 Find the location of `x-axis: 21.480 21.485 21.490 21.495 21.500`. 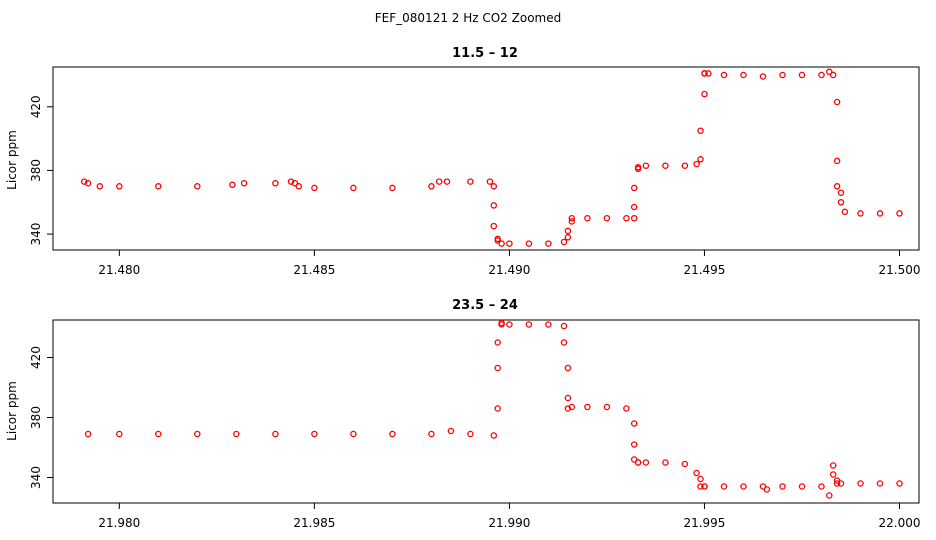

x-axis: 21.480 21.485 21.490 21.495 21.500 is located at coordinates (509, 263).